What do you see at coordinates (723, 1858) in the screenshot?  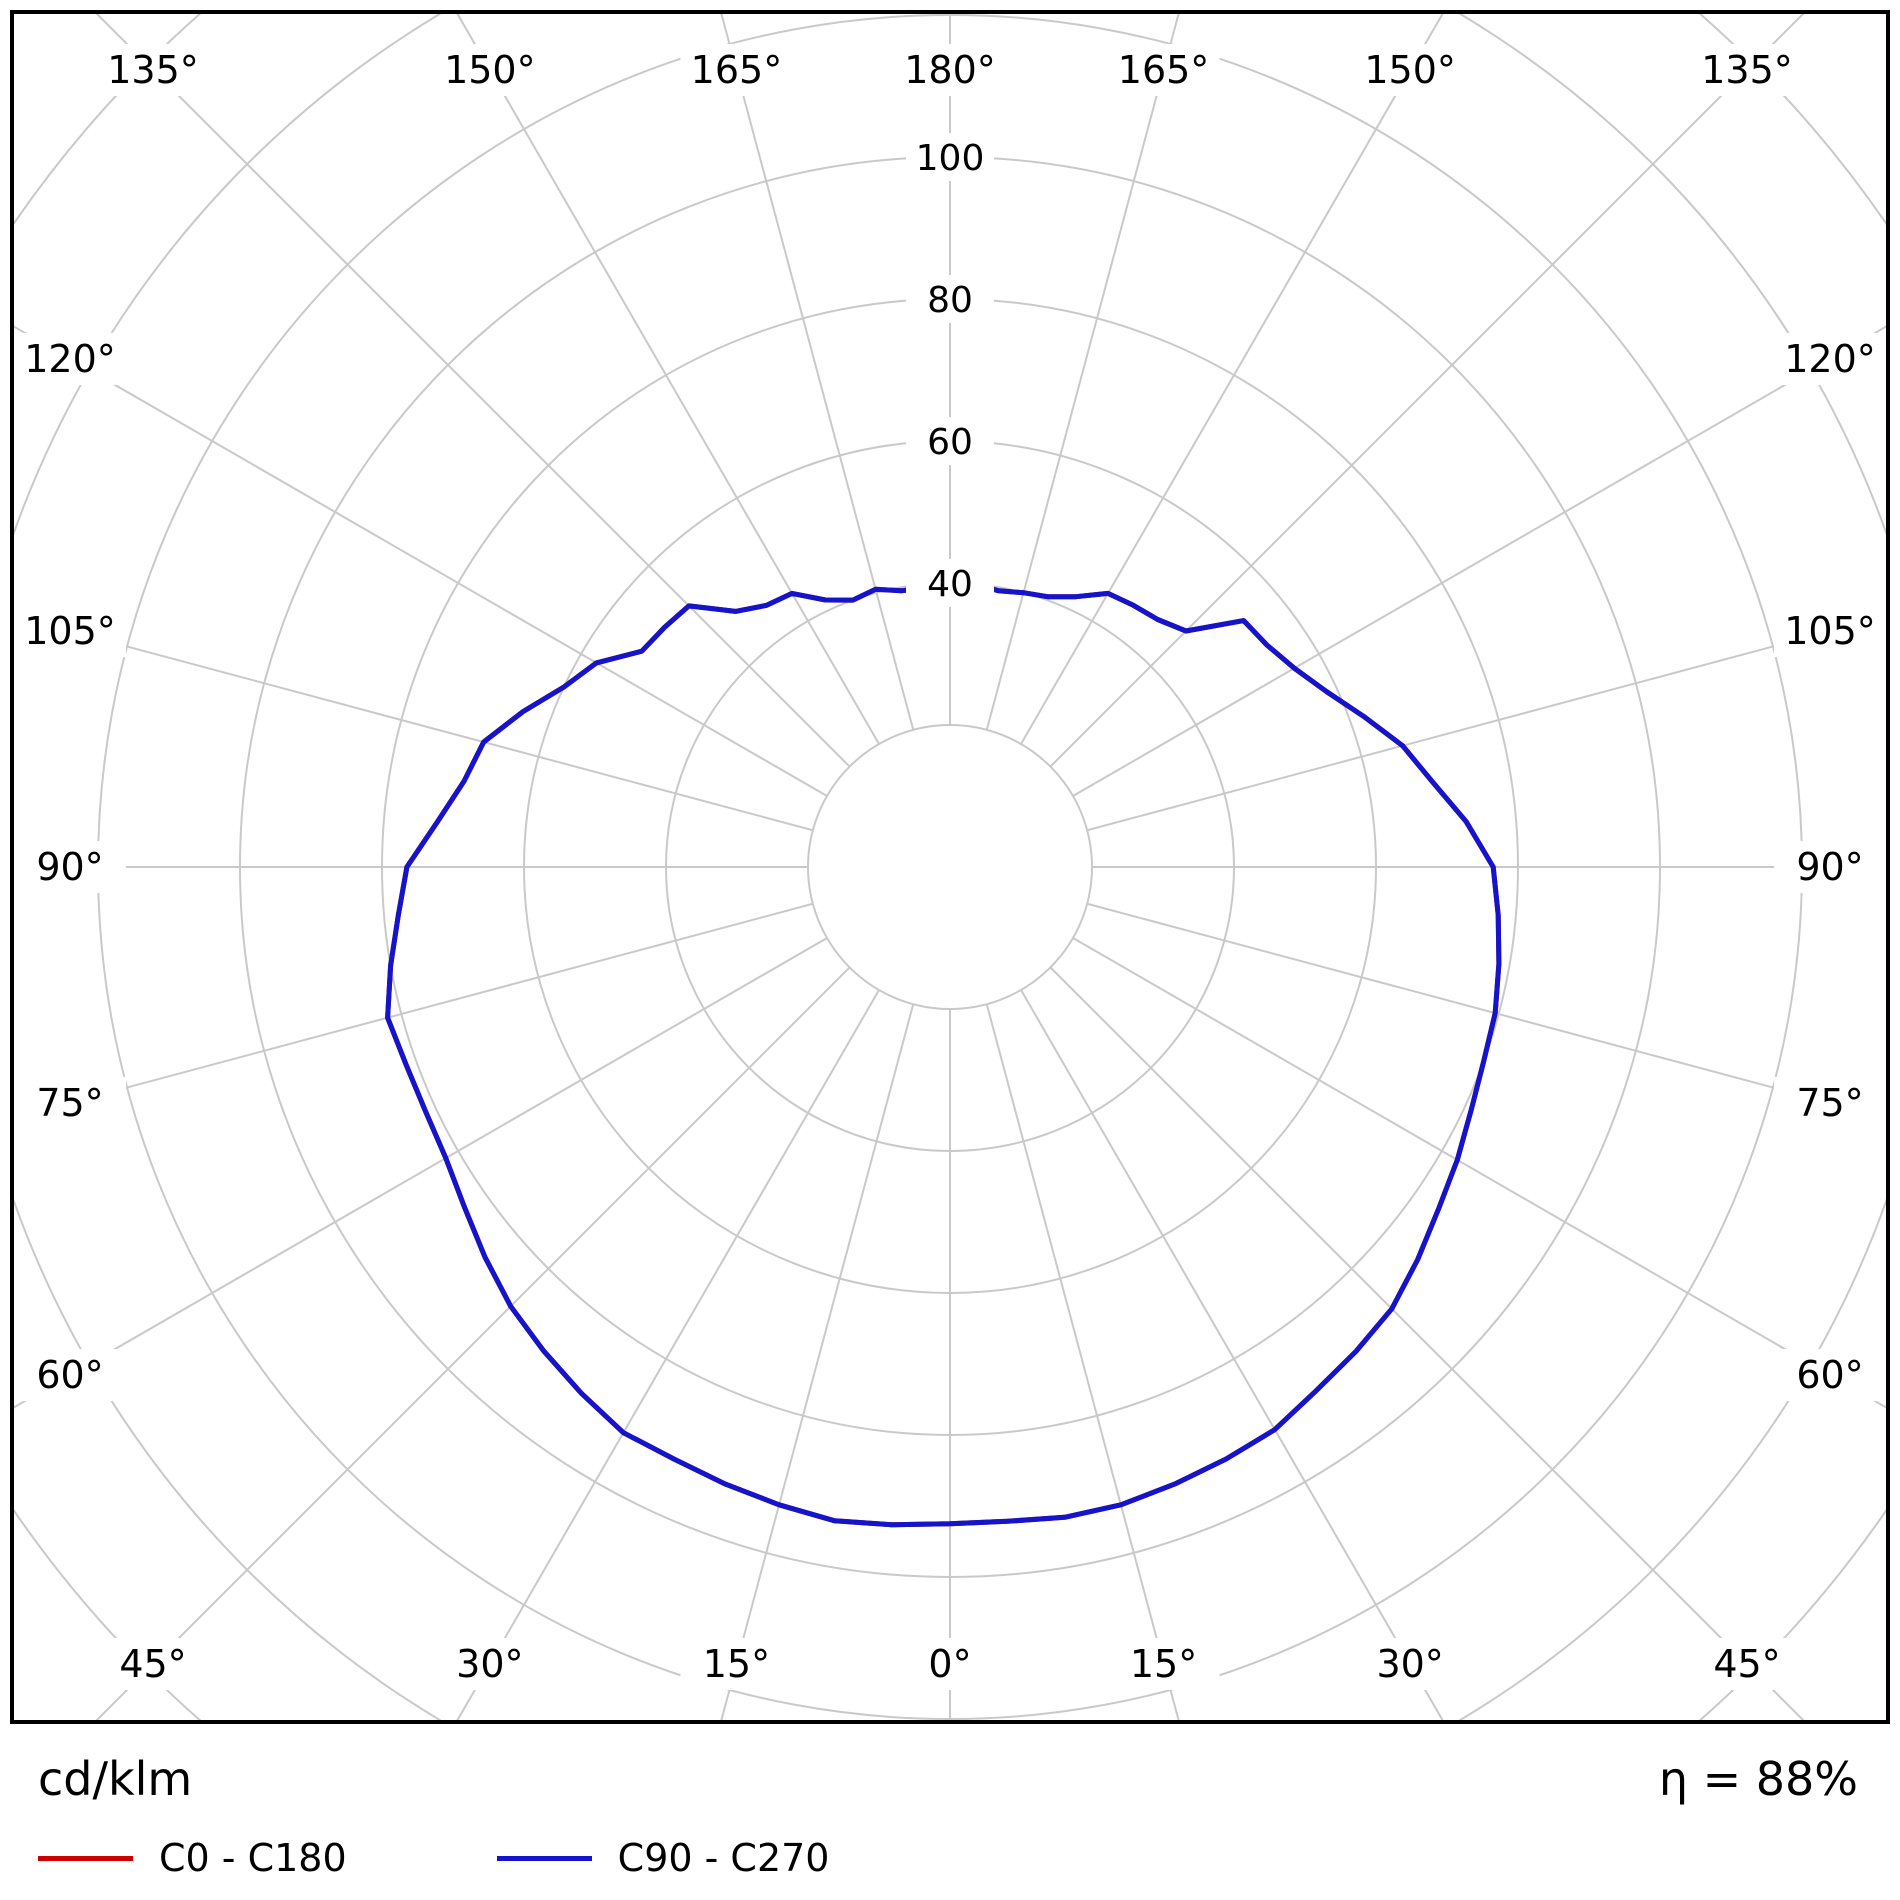 I see `legend-label-c90: C90 - C270` at bounding box center [723, 1858].